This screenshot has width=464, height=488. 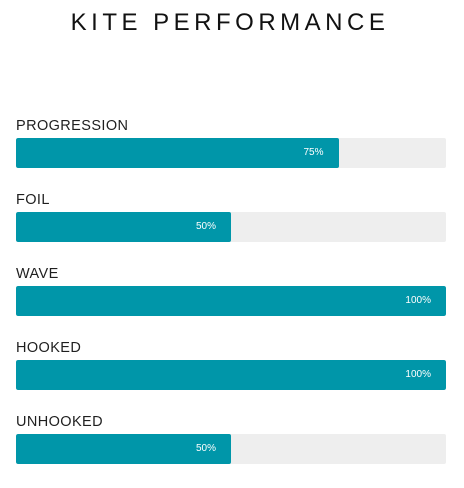 What do you see at coordinates (37, 274) in the screenshot?
I see `bar-label: WAVE` at bounding box center [37, 274].